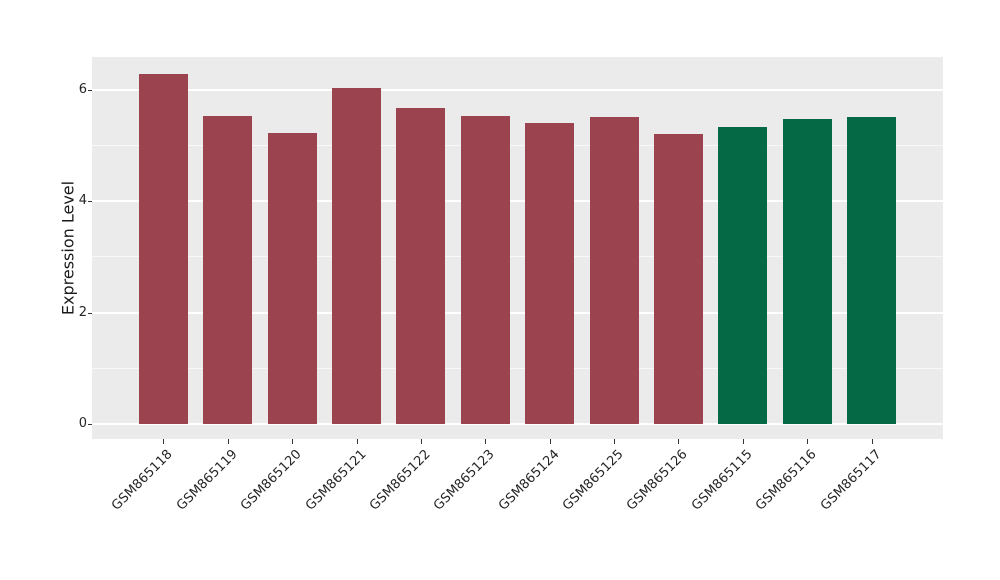  Describe the element at coordinates (743, 275) in the screenshot. I see `bar-GSM865115` at that location.